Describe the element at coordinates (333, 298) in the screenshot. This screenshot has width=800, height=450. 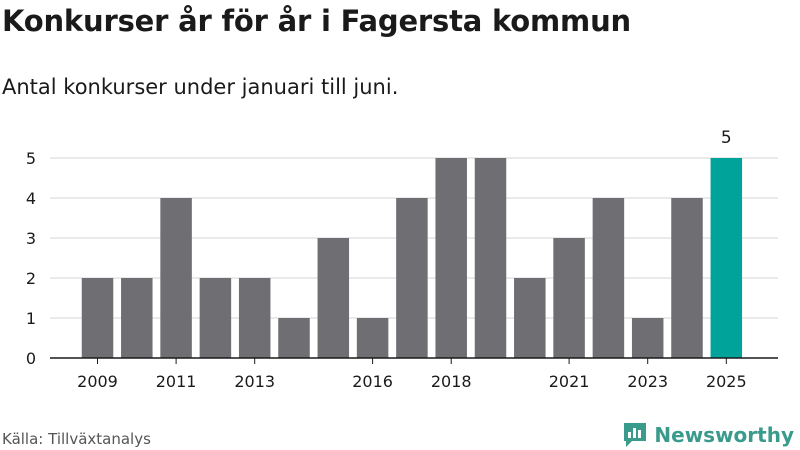
I see `bar-2015` at that location.